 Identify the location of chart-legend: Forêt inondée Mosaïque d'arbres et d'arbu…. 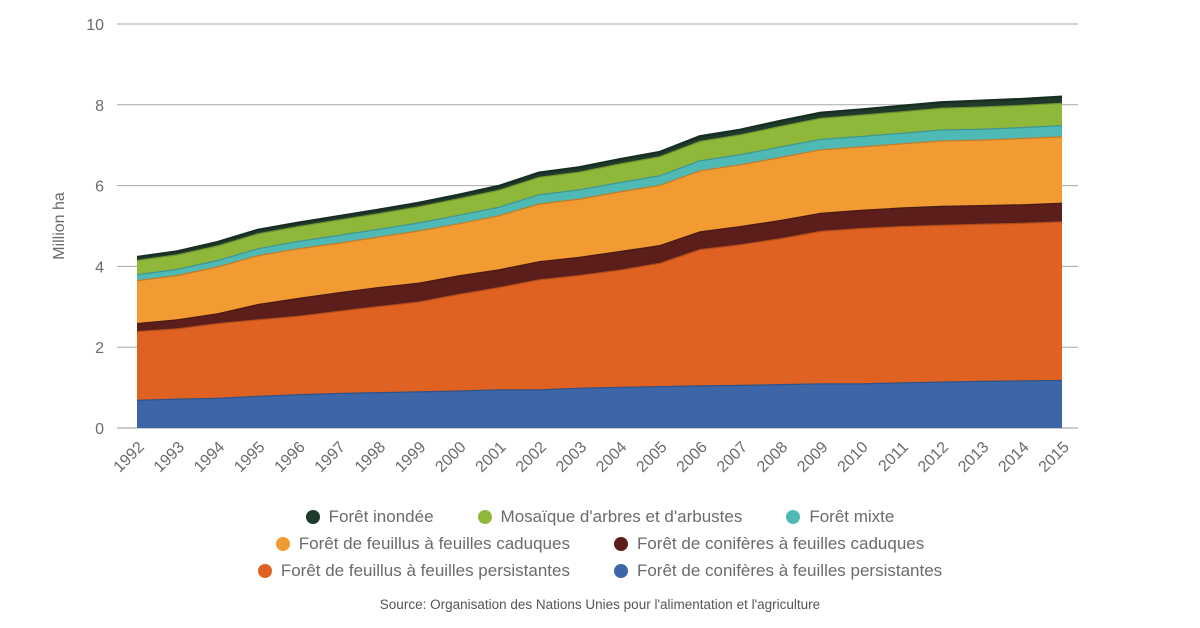
(600, 543).